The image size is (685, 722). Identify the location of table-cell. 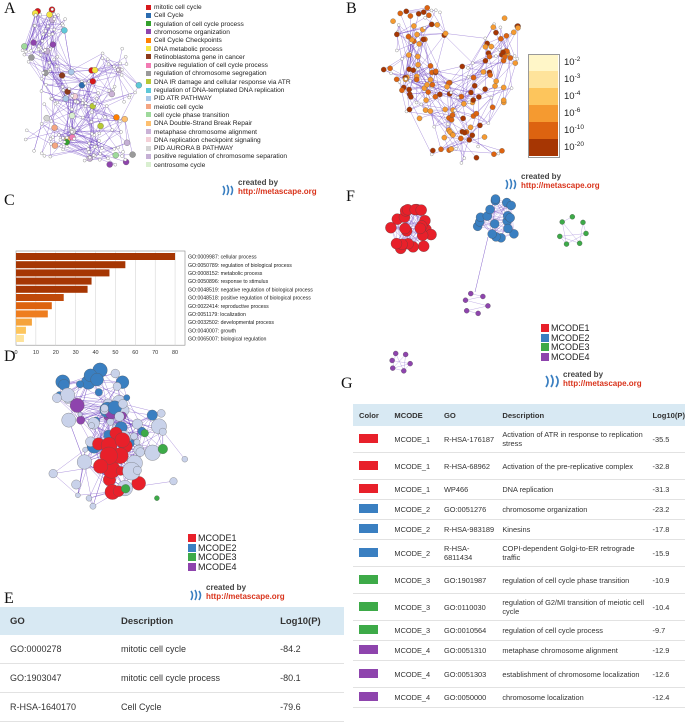
(370, 698).